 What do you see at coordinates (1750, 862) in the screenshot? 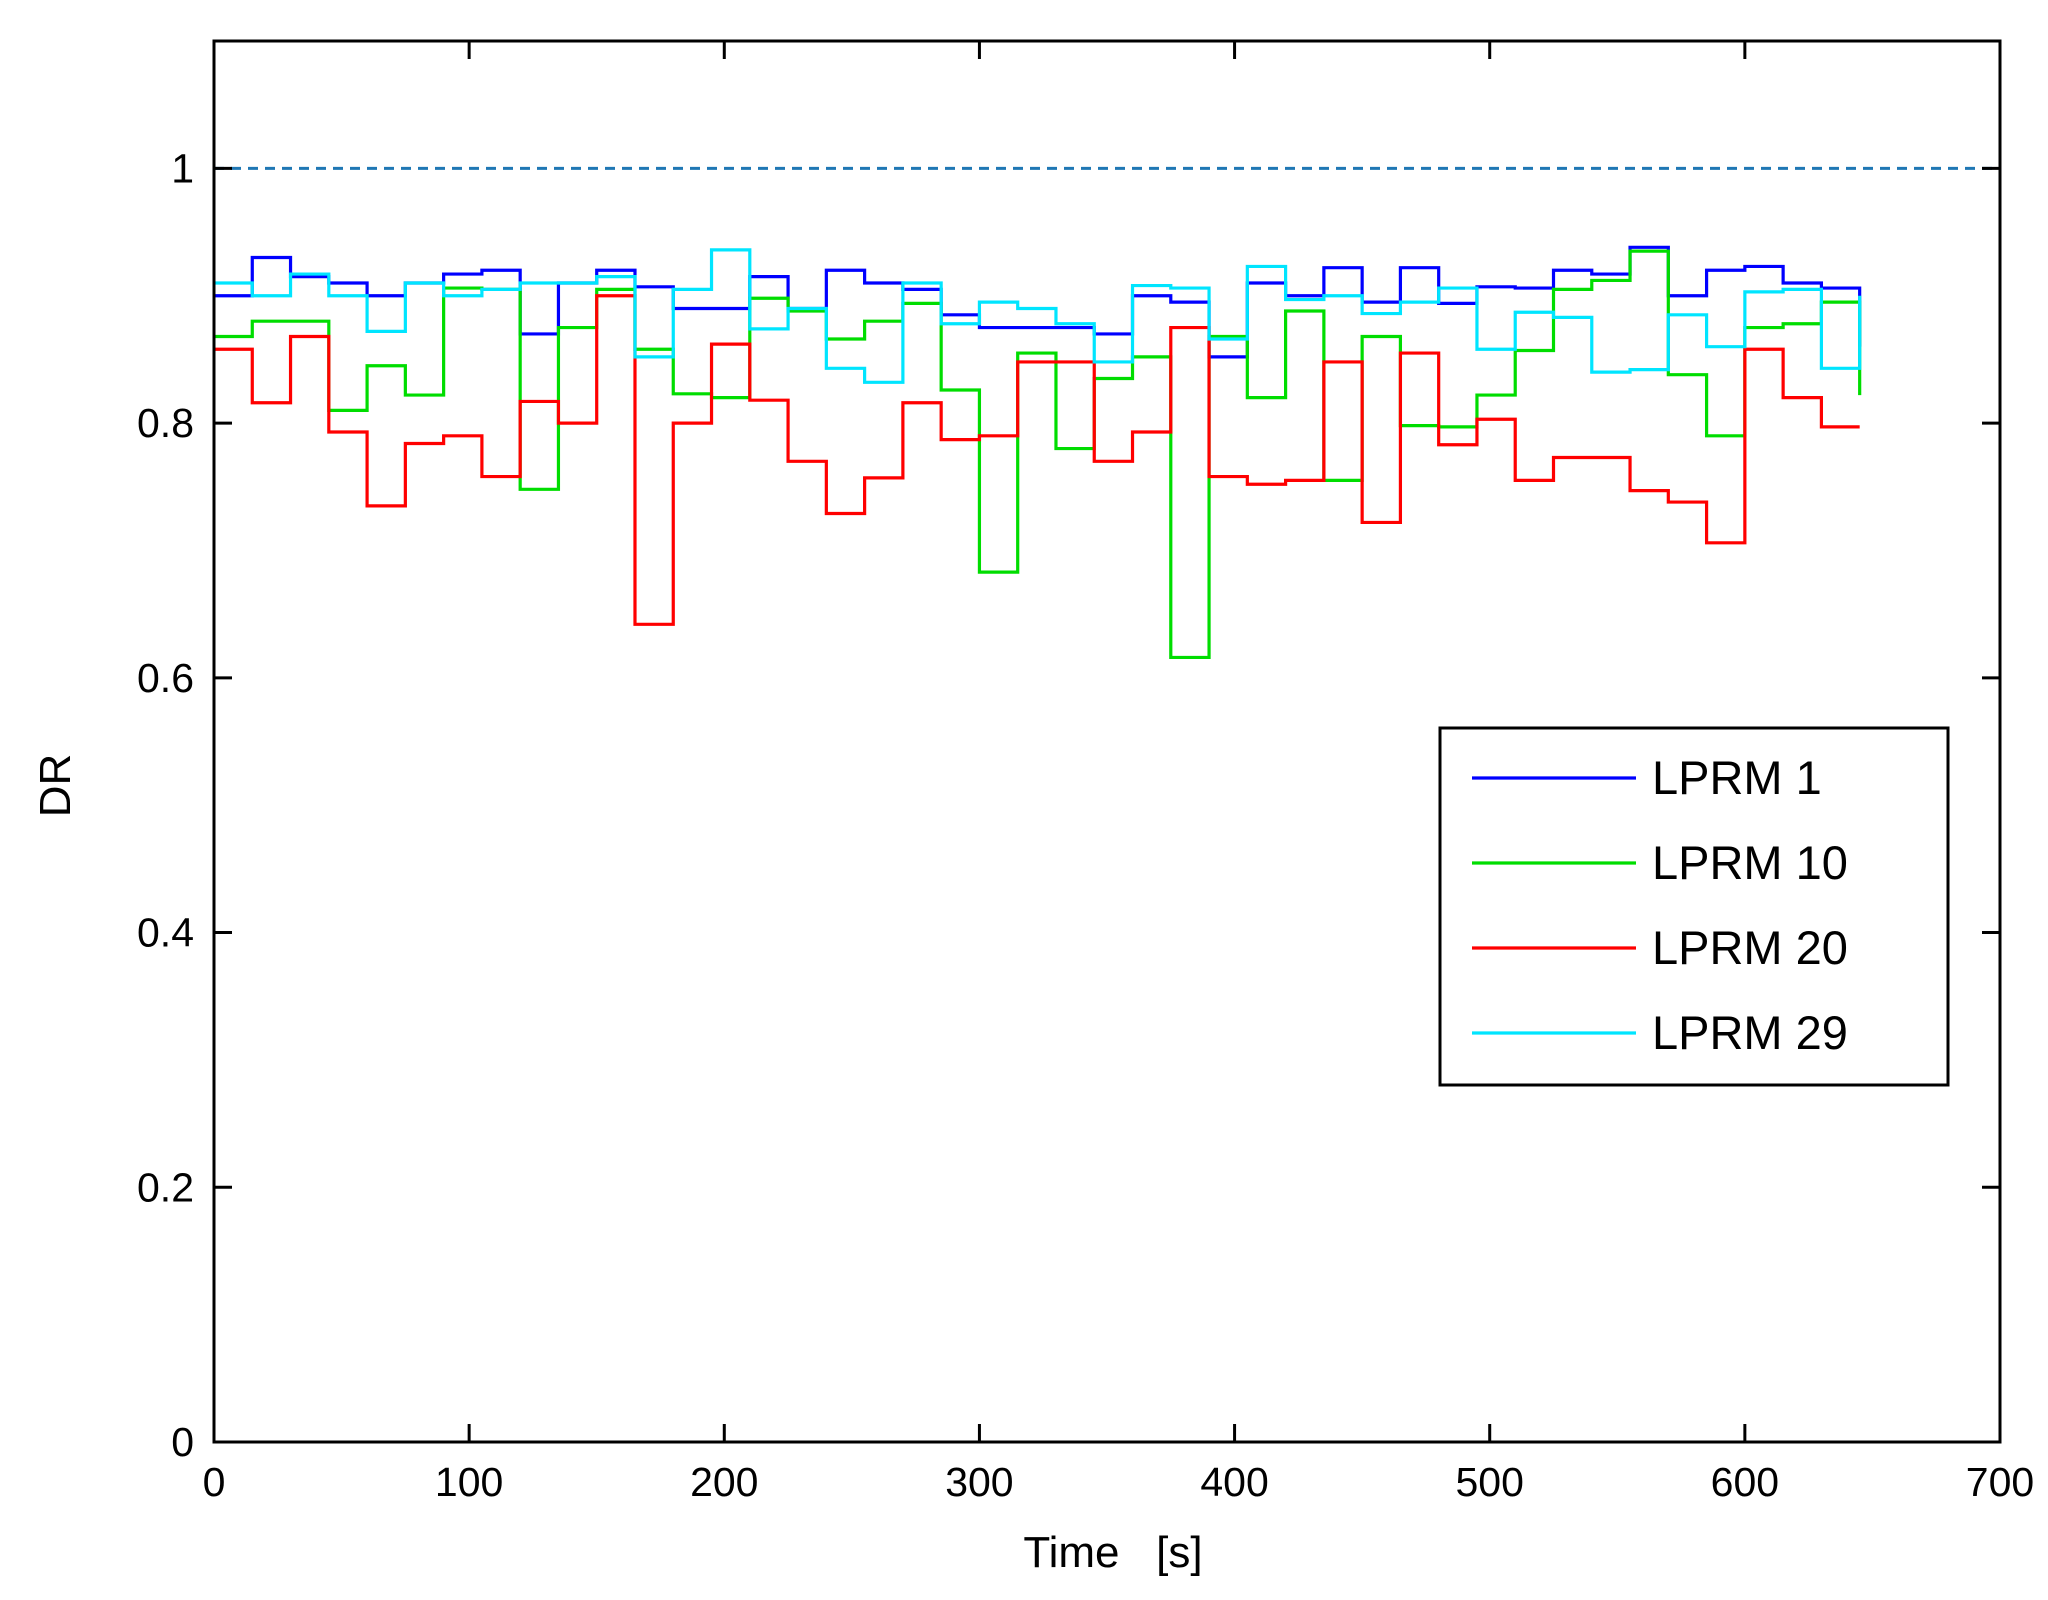
I see `legend-label-lprm-10: LPRM 10` at bounding box center [1750, 862].